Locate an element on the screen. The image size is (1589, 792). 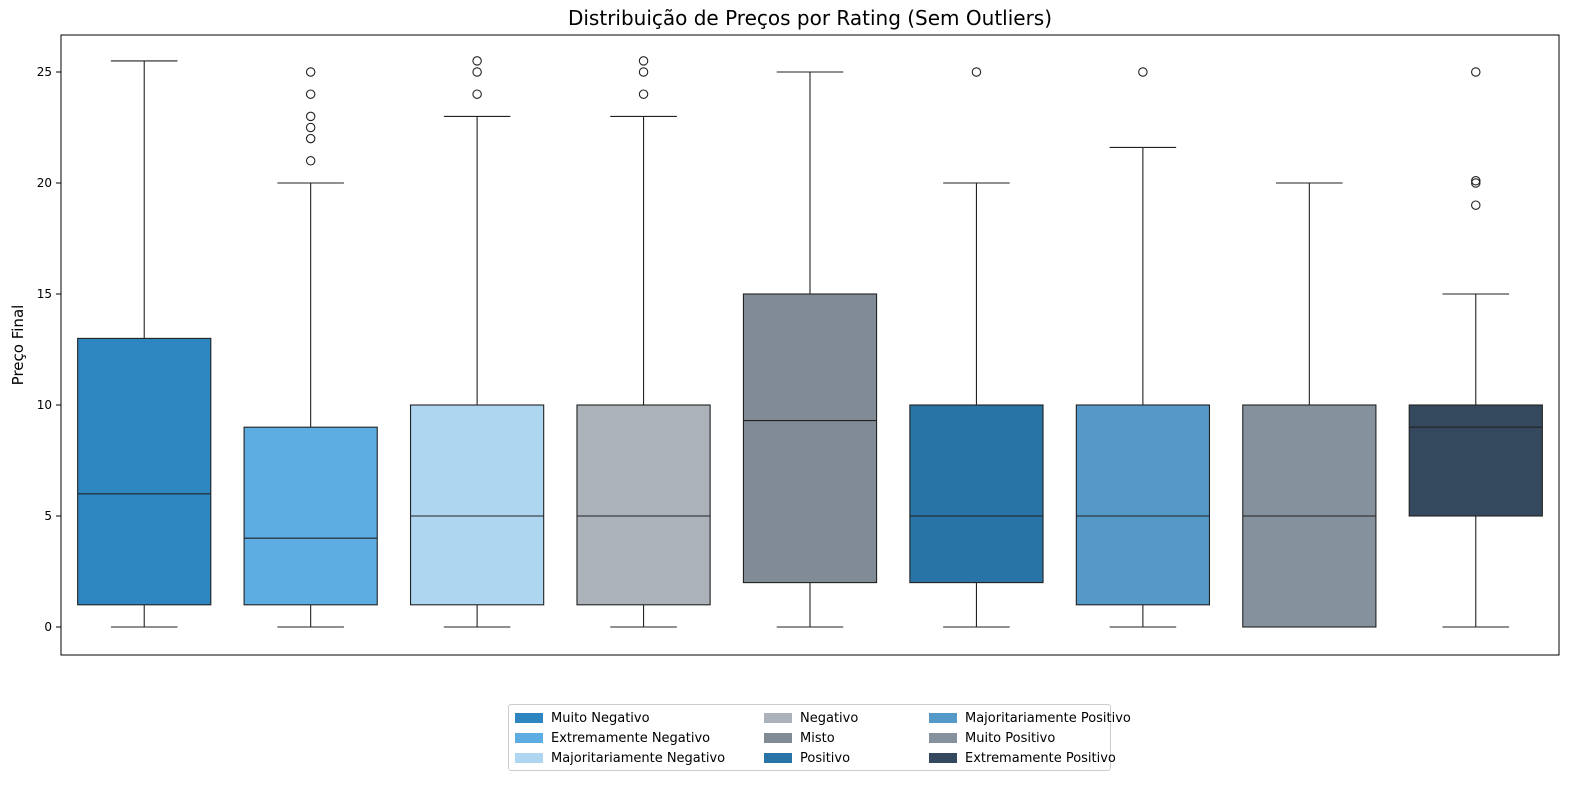
legend-item: Extremamente Negativo is located at coordinates (612, 738).